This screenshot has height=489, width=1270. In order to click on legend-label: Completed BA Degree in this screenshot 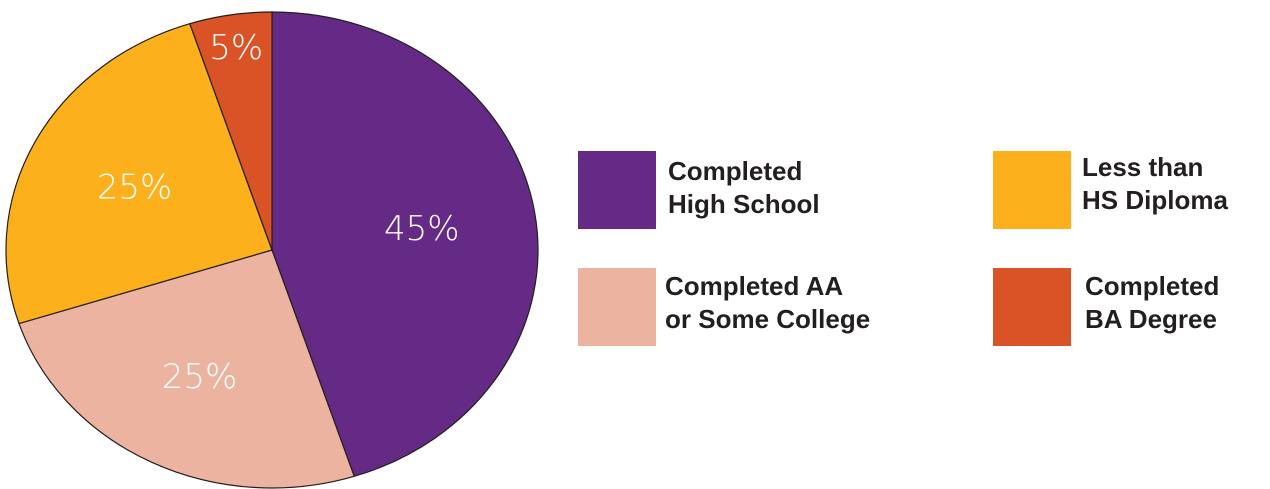, I will do `click(1152, 303)`.